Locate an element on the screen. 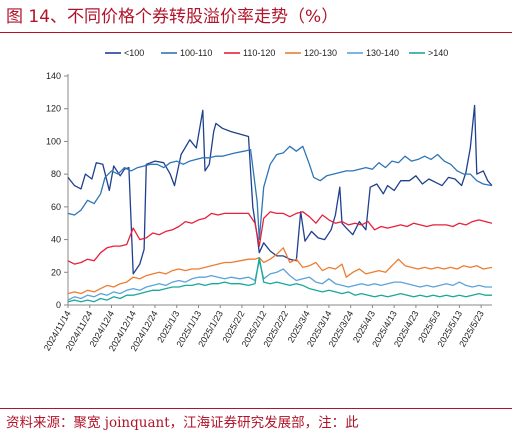 Image resolution: width=512 pixels, height=442 pixels. y-tick-label: 140 is located at coordinates (53, 76).